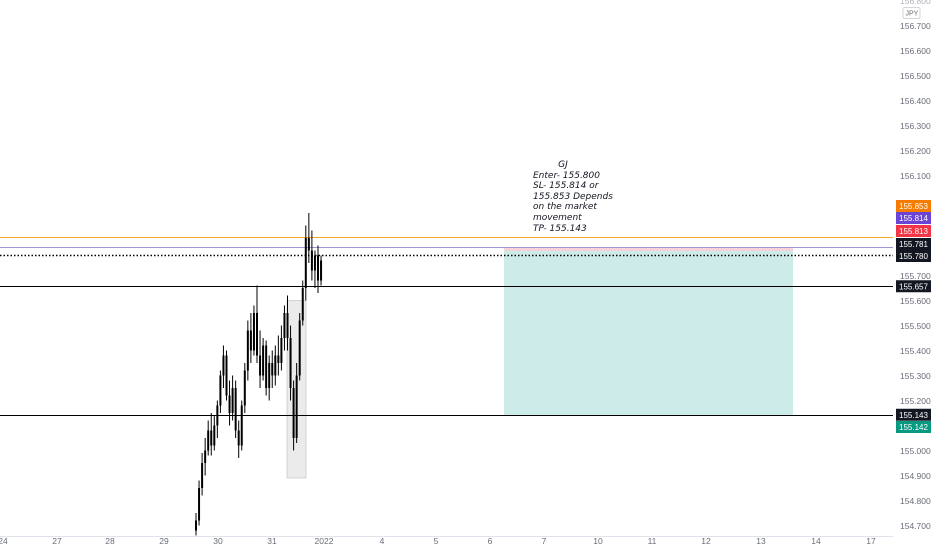  I want to click on x-tick-label: 17, so click(871, 541).